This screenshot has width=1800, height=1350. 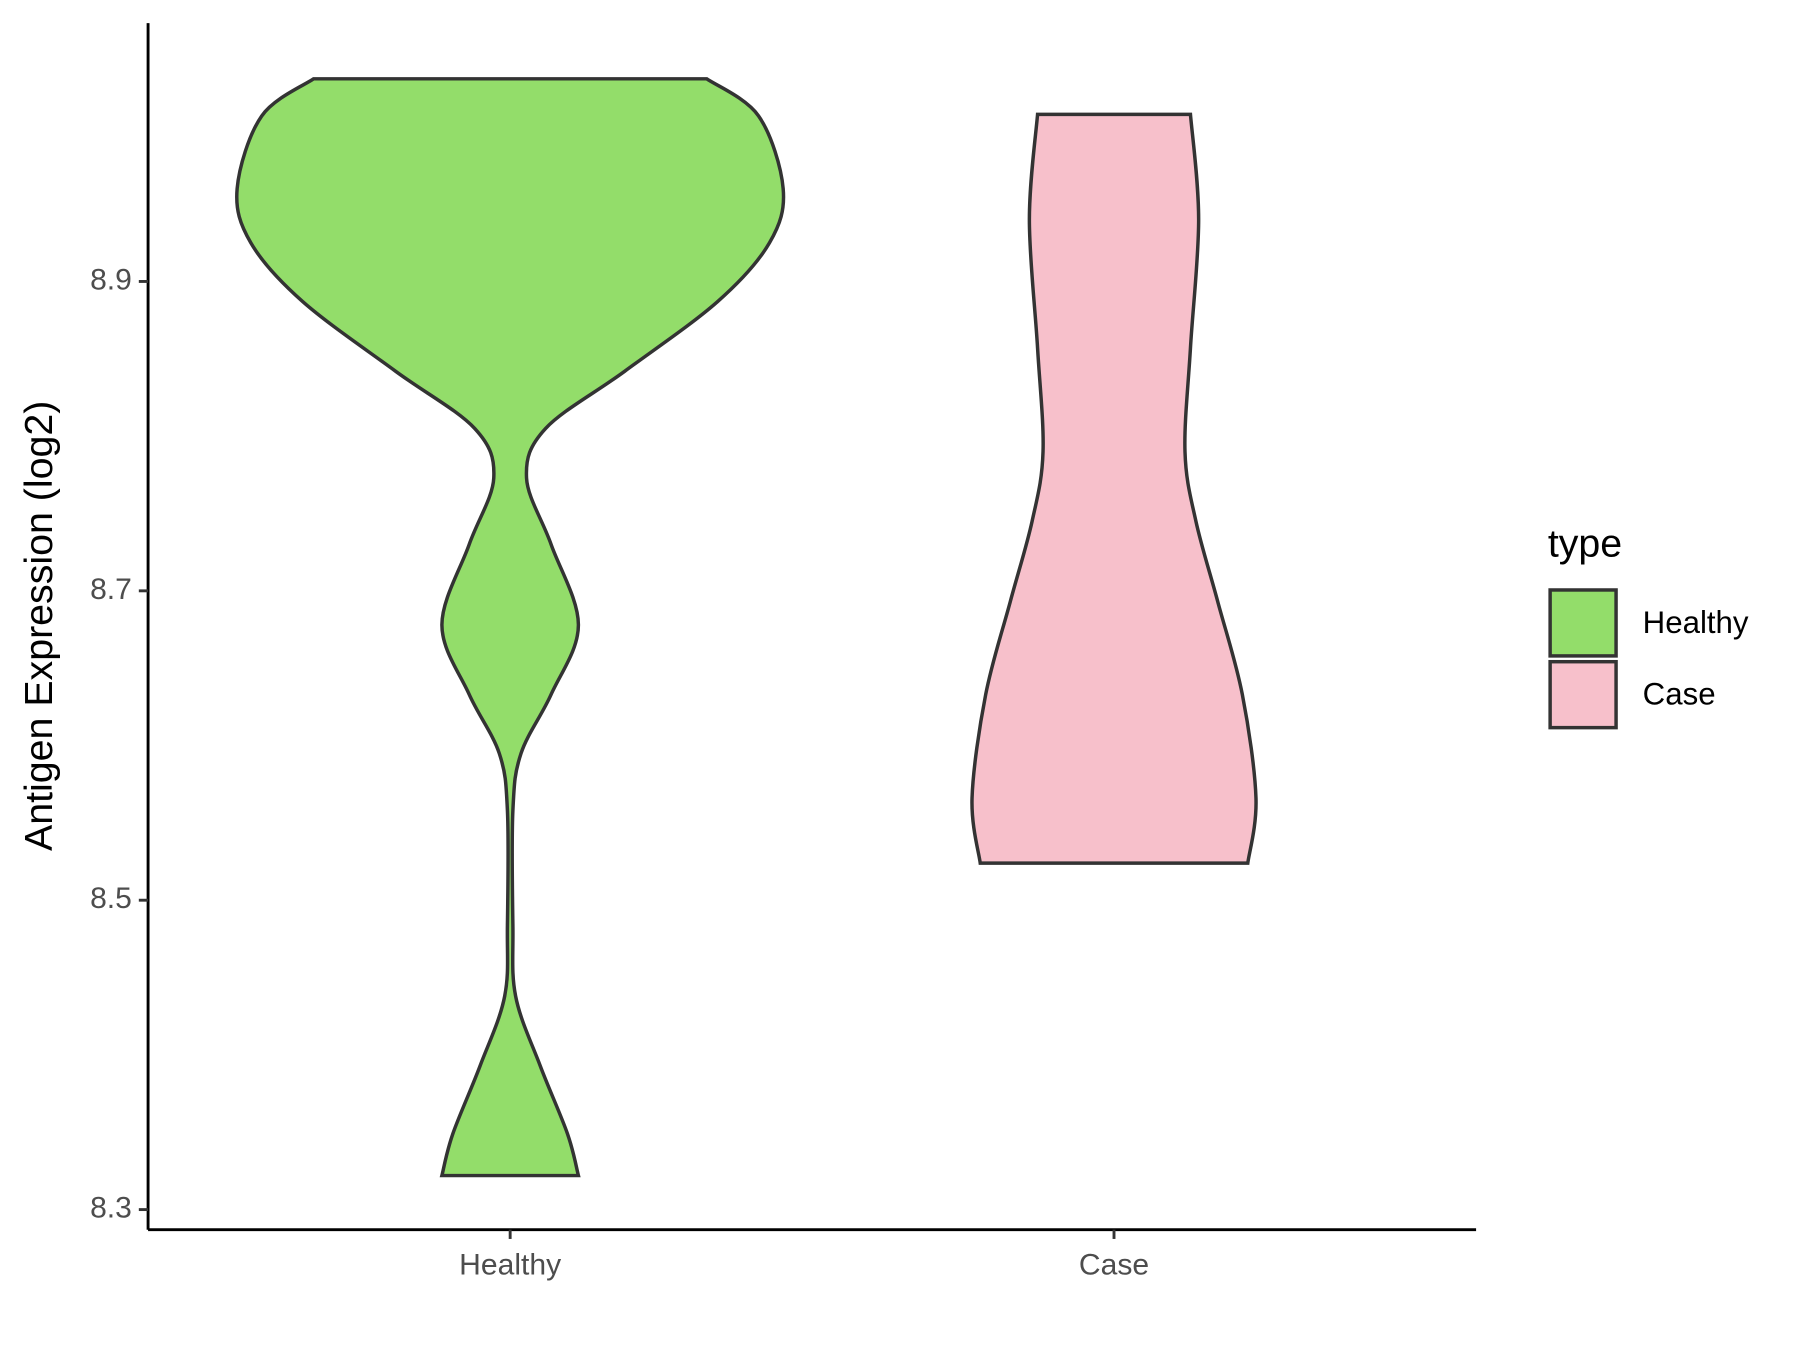 I want to click on y-tick-label: 8.9, so click(x=111, y=279).